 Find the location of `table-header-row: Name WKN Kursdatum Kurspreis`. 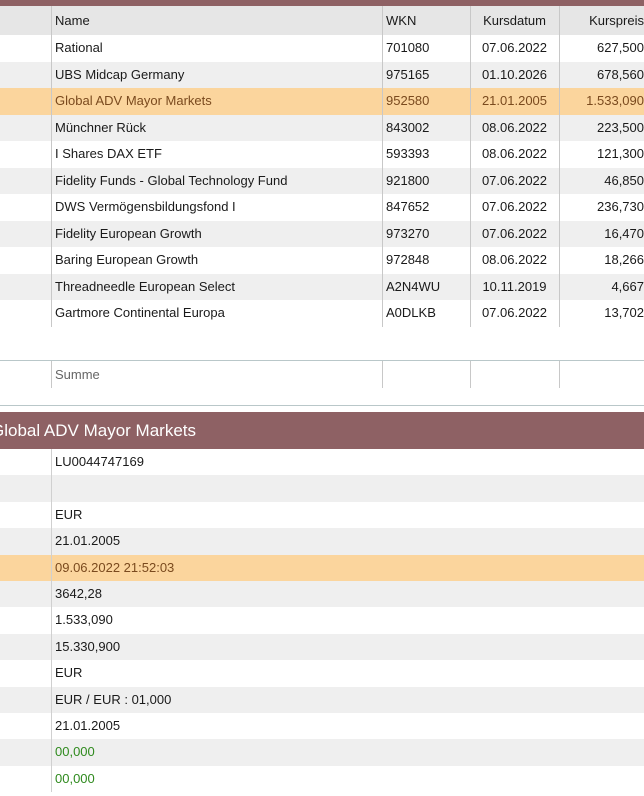

table-header-row: Name WKN Kursdatum Kurspreis is located at coordinates (322, 21).